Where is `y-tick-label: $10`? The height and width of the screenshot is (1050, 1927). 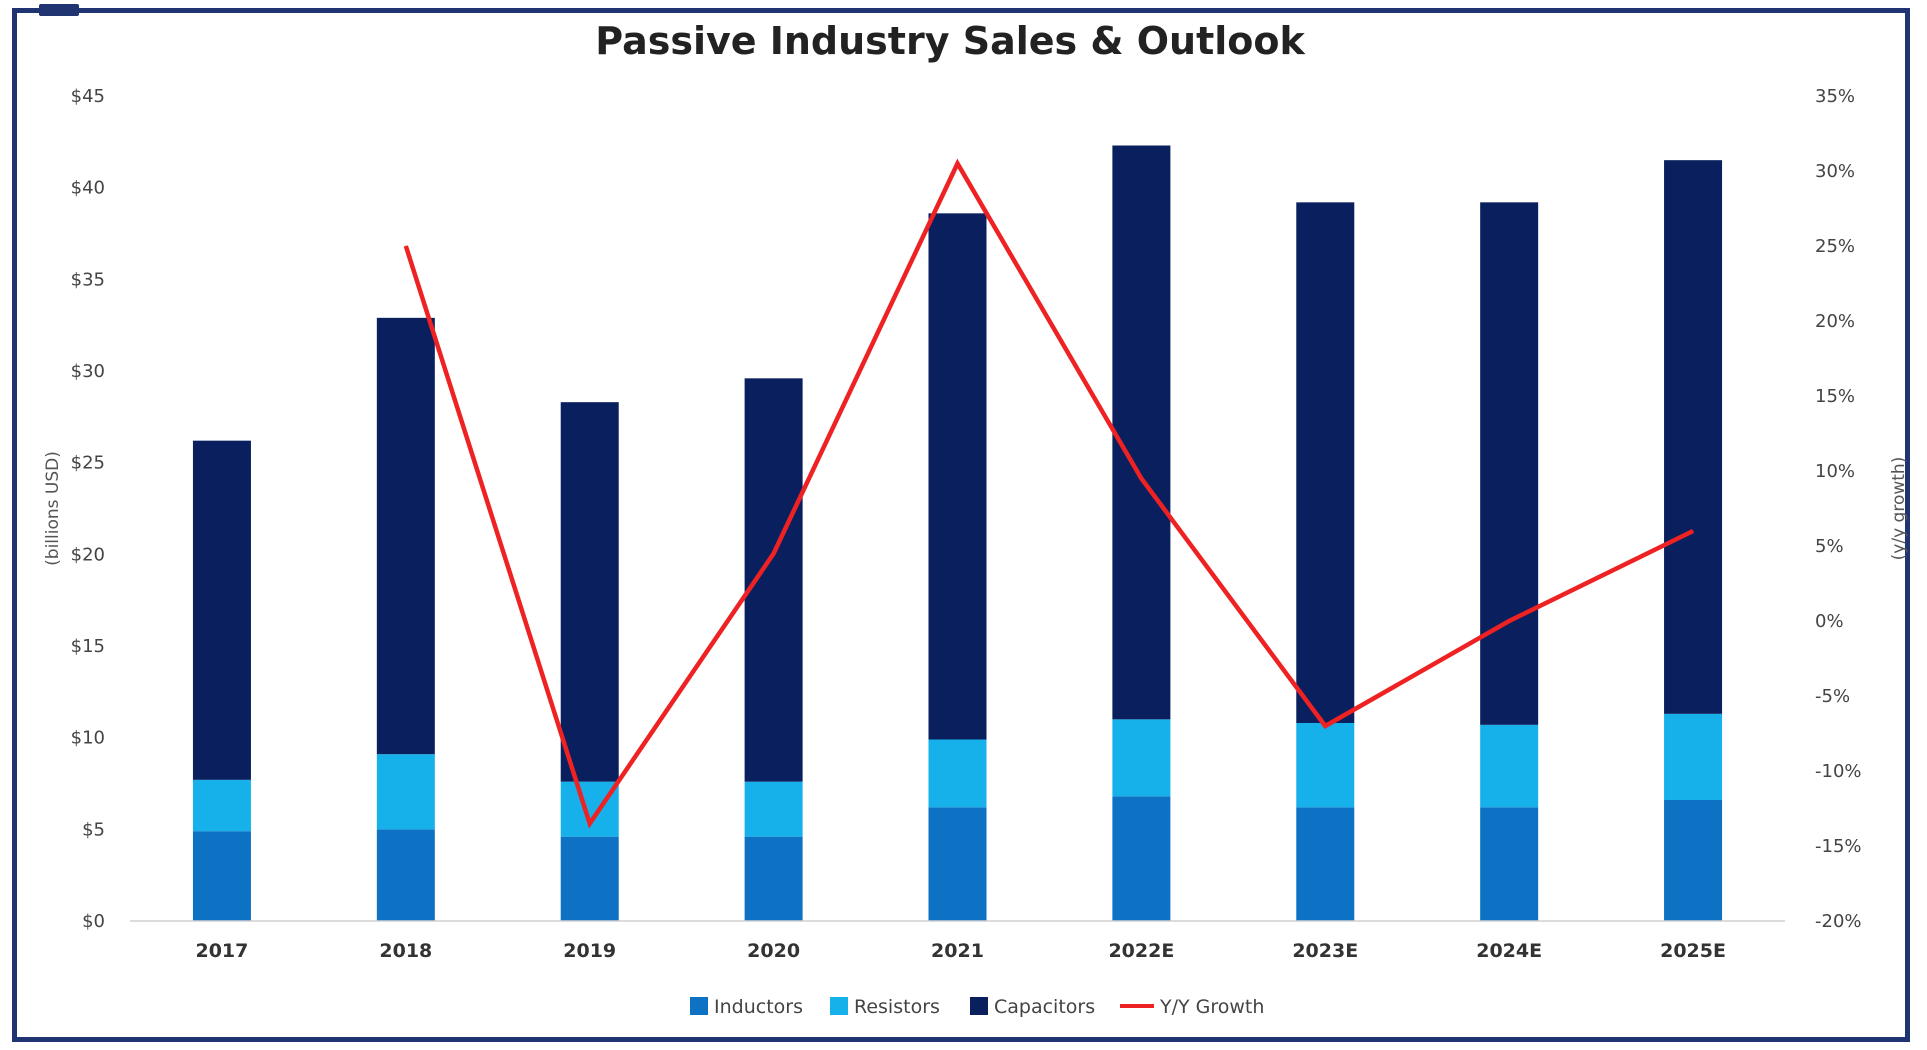 y-tick-label: $10 is located at coordinates (88, 738).